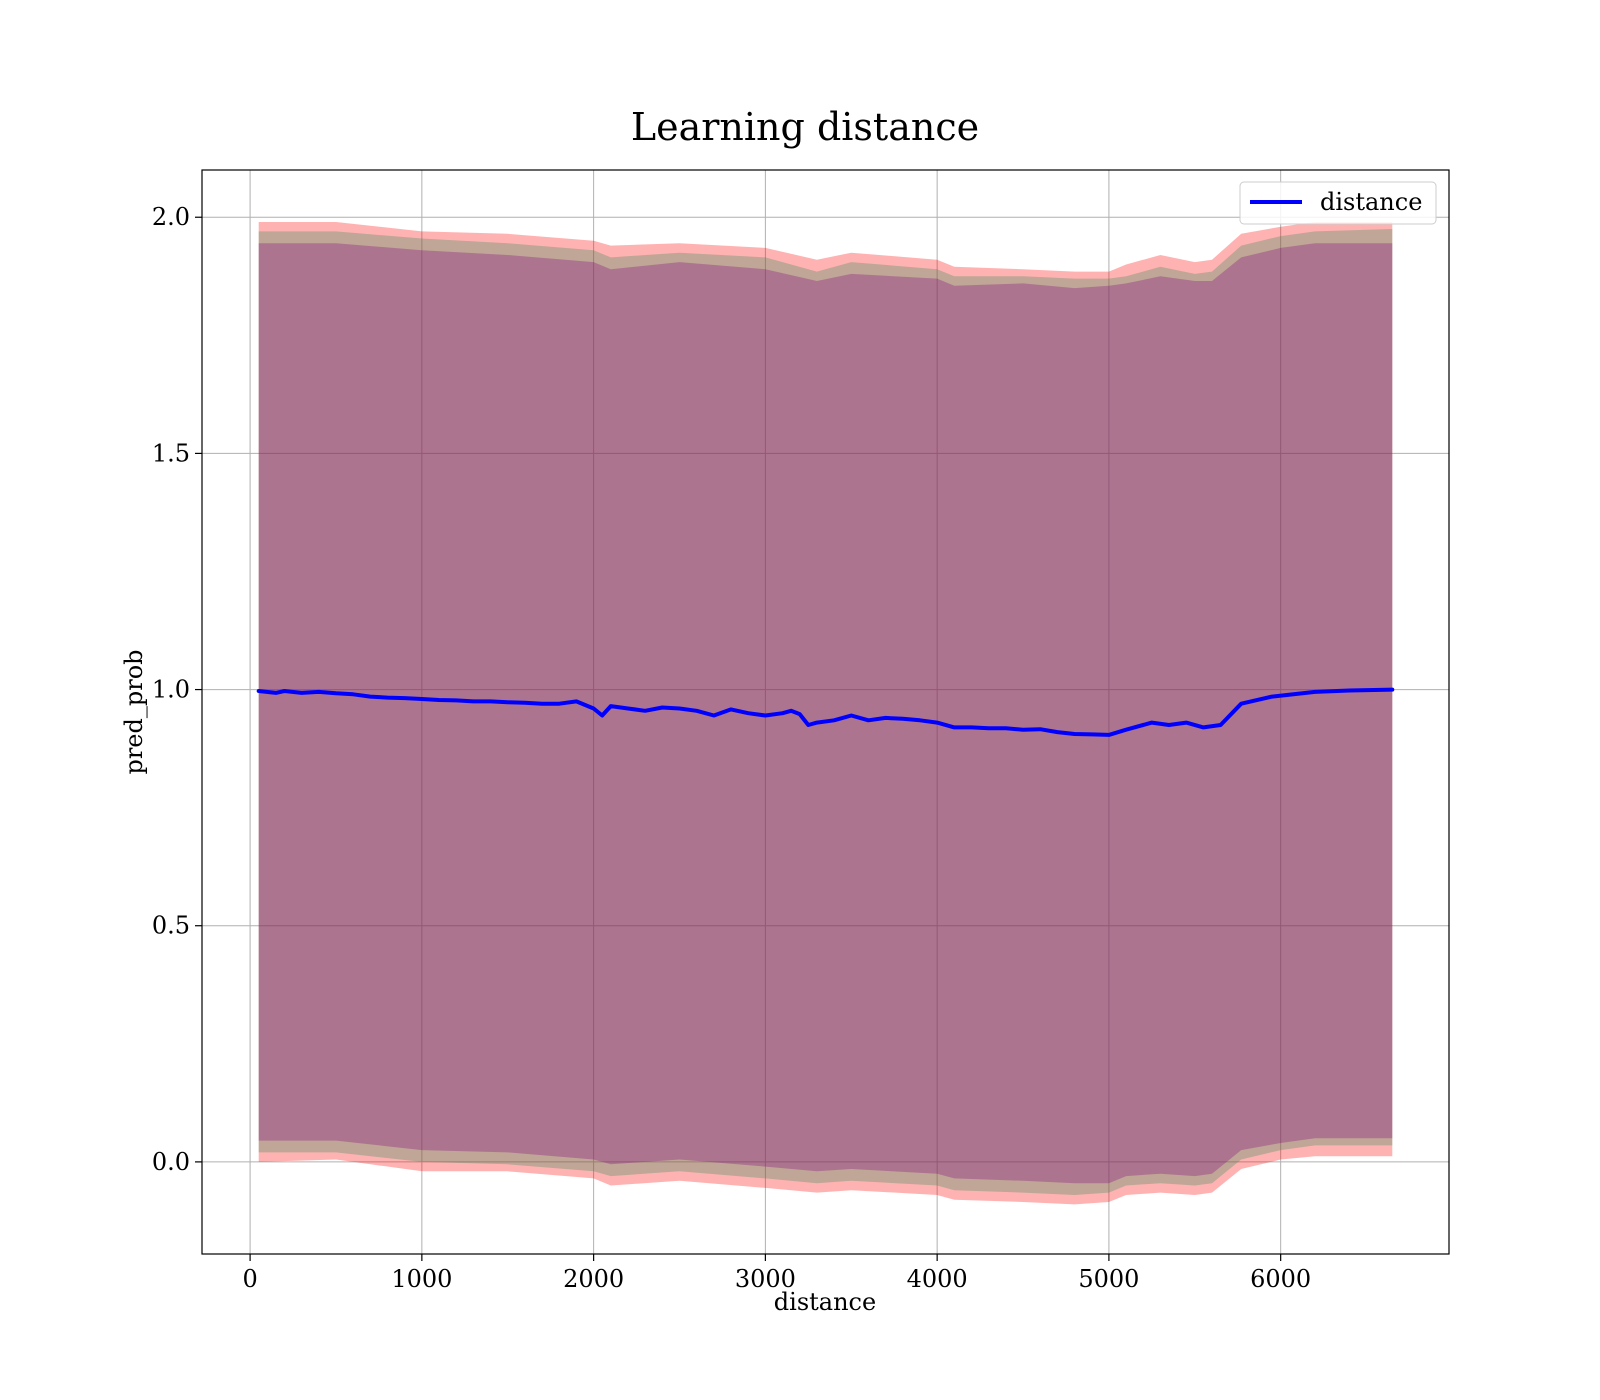  I want to click on x-tick-label: 0, so click(249, 1279).